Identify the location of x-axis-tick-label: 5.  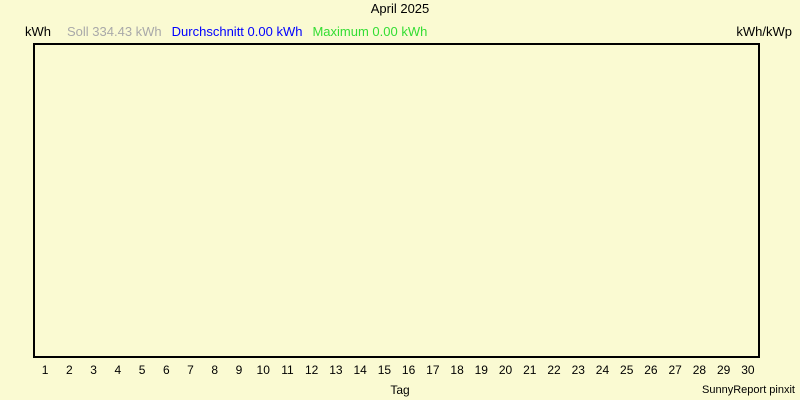
(142, 370).